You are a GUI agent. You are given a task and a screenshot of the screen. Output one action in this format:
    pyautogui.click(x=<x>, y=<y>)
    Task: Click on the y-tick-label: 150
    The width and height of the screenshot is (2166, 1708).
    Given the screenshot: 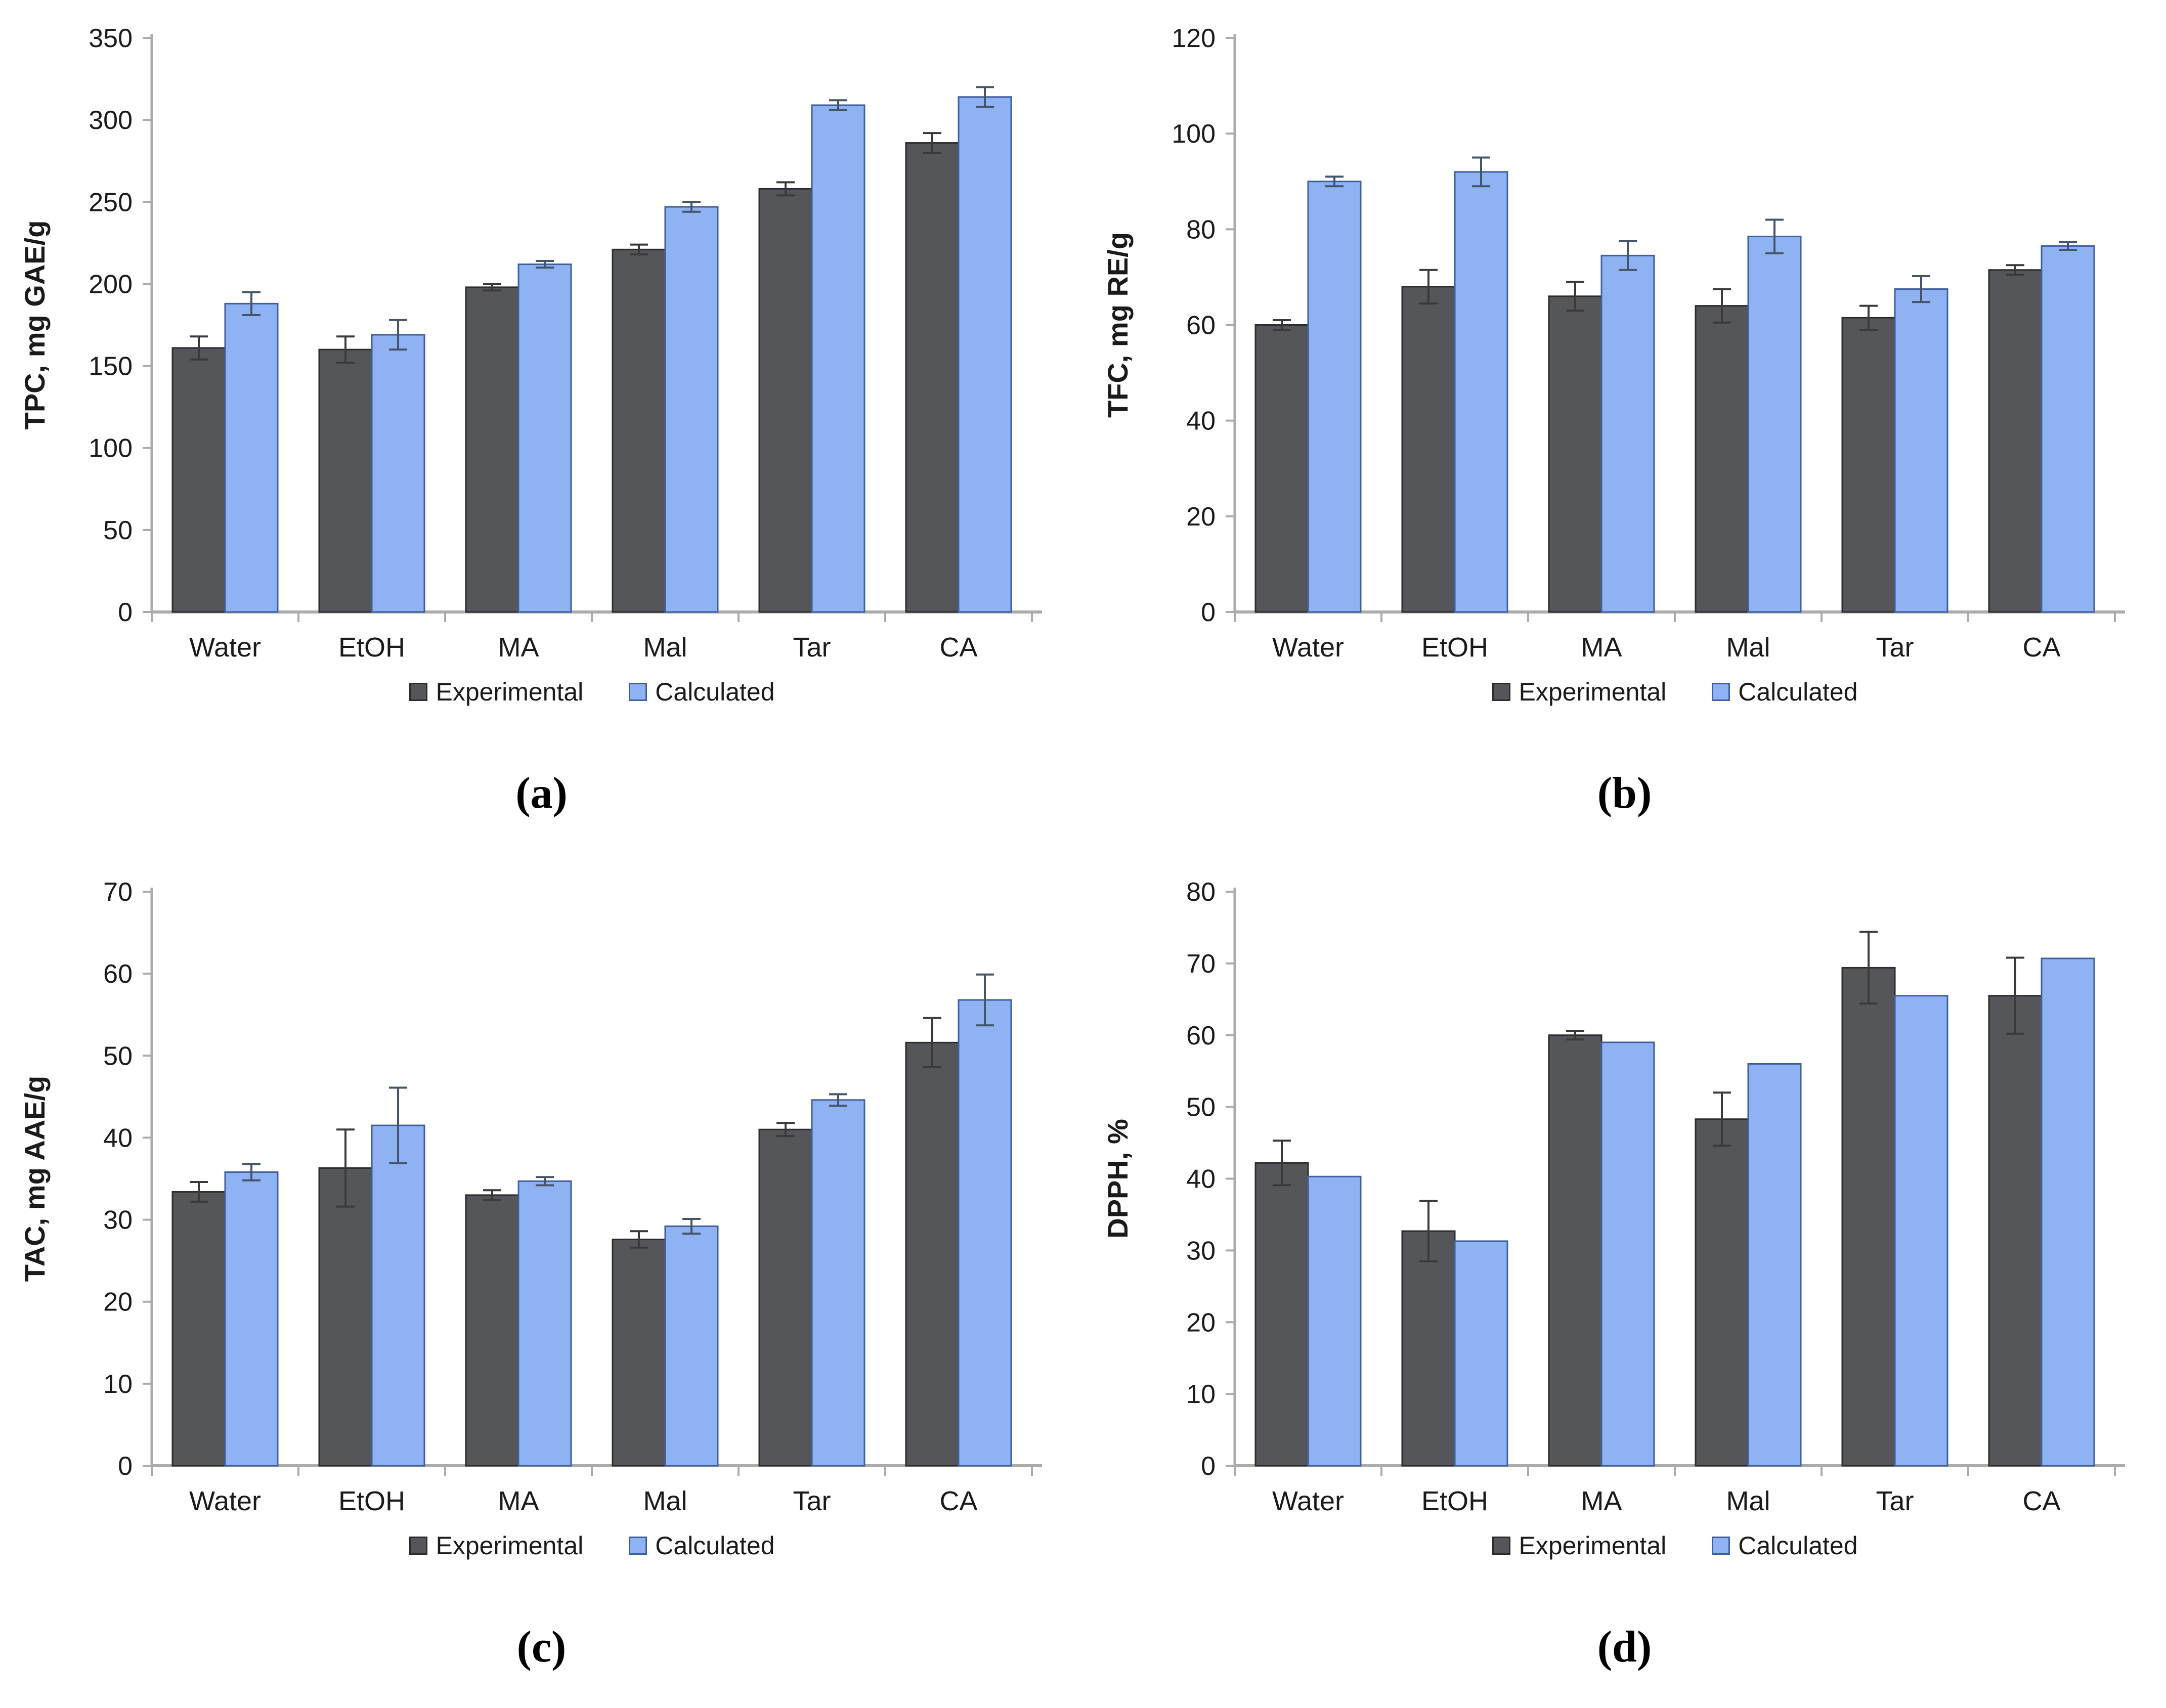 What is the action you would take?
    pyautogui.click(x=111, y=366)
    